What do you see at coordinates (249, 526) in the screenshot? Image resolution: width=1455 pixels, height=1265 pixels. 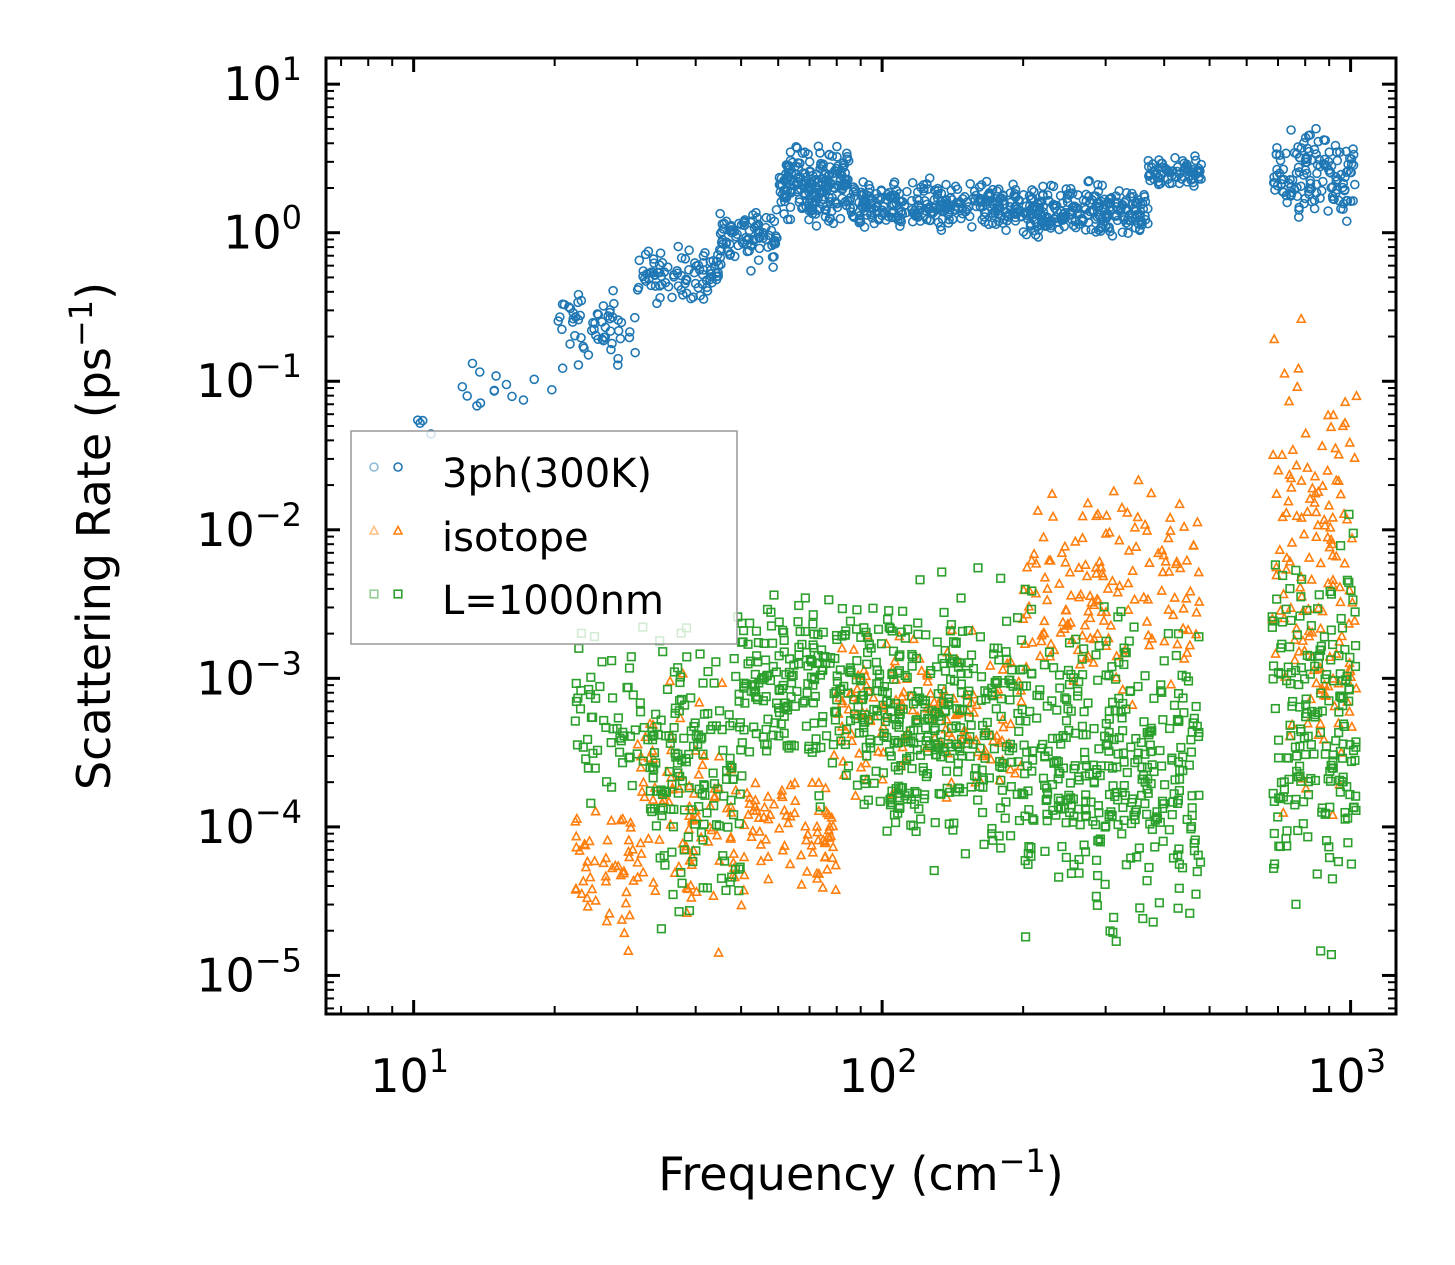 I see `y-tick-label: 10−2` at bounding box center [249, 526].